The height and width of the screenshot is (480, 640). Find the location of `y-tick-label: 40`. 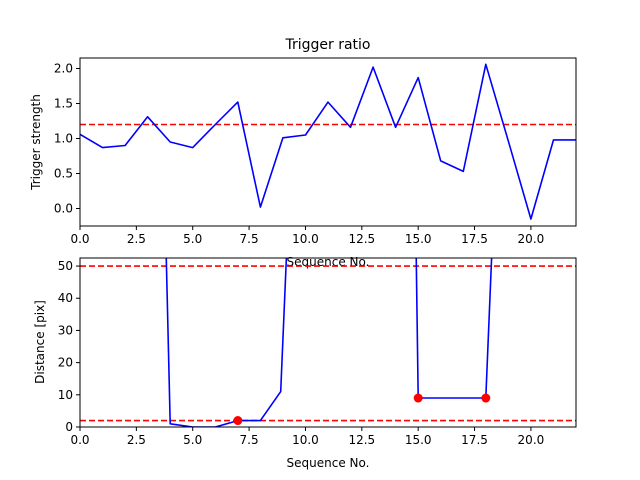

y-tick-label: 40 is located at coordinates (65, 298).